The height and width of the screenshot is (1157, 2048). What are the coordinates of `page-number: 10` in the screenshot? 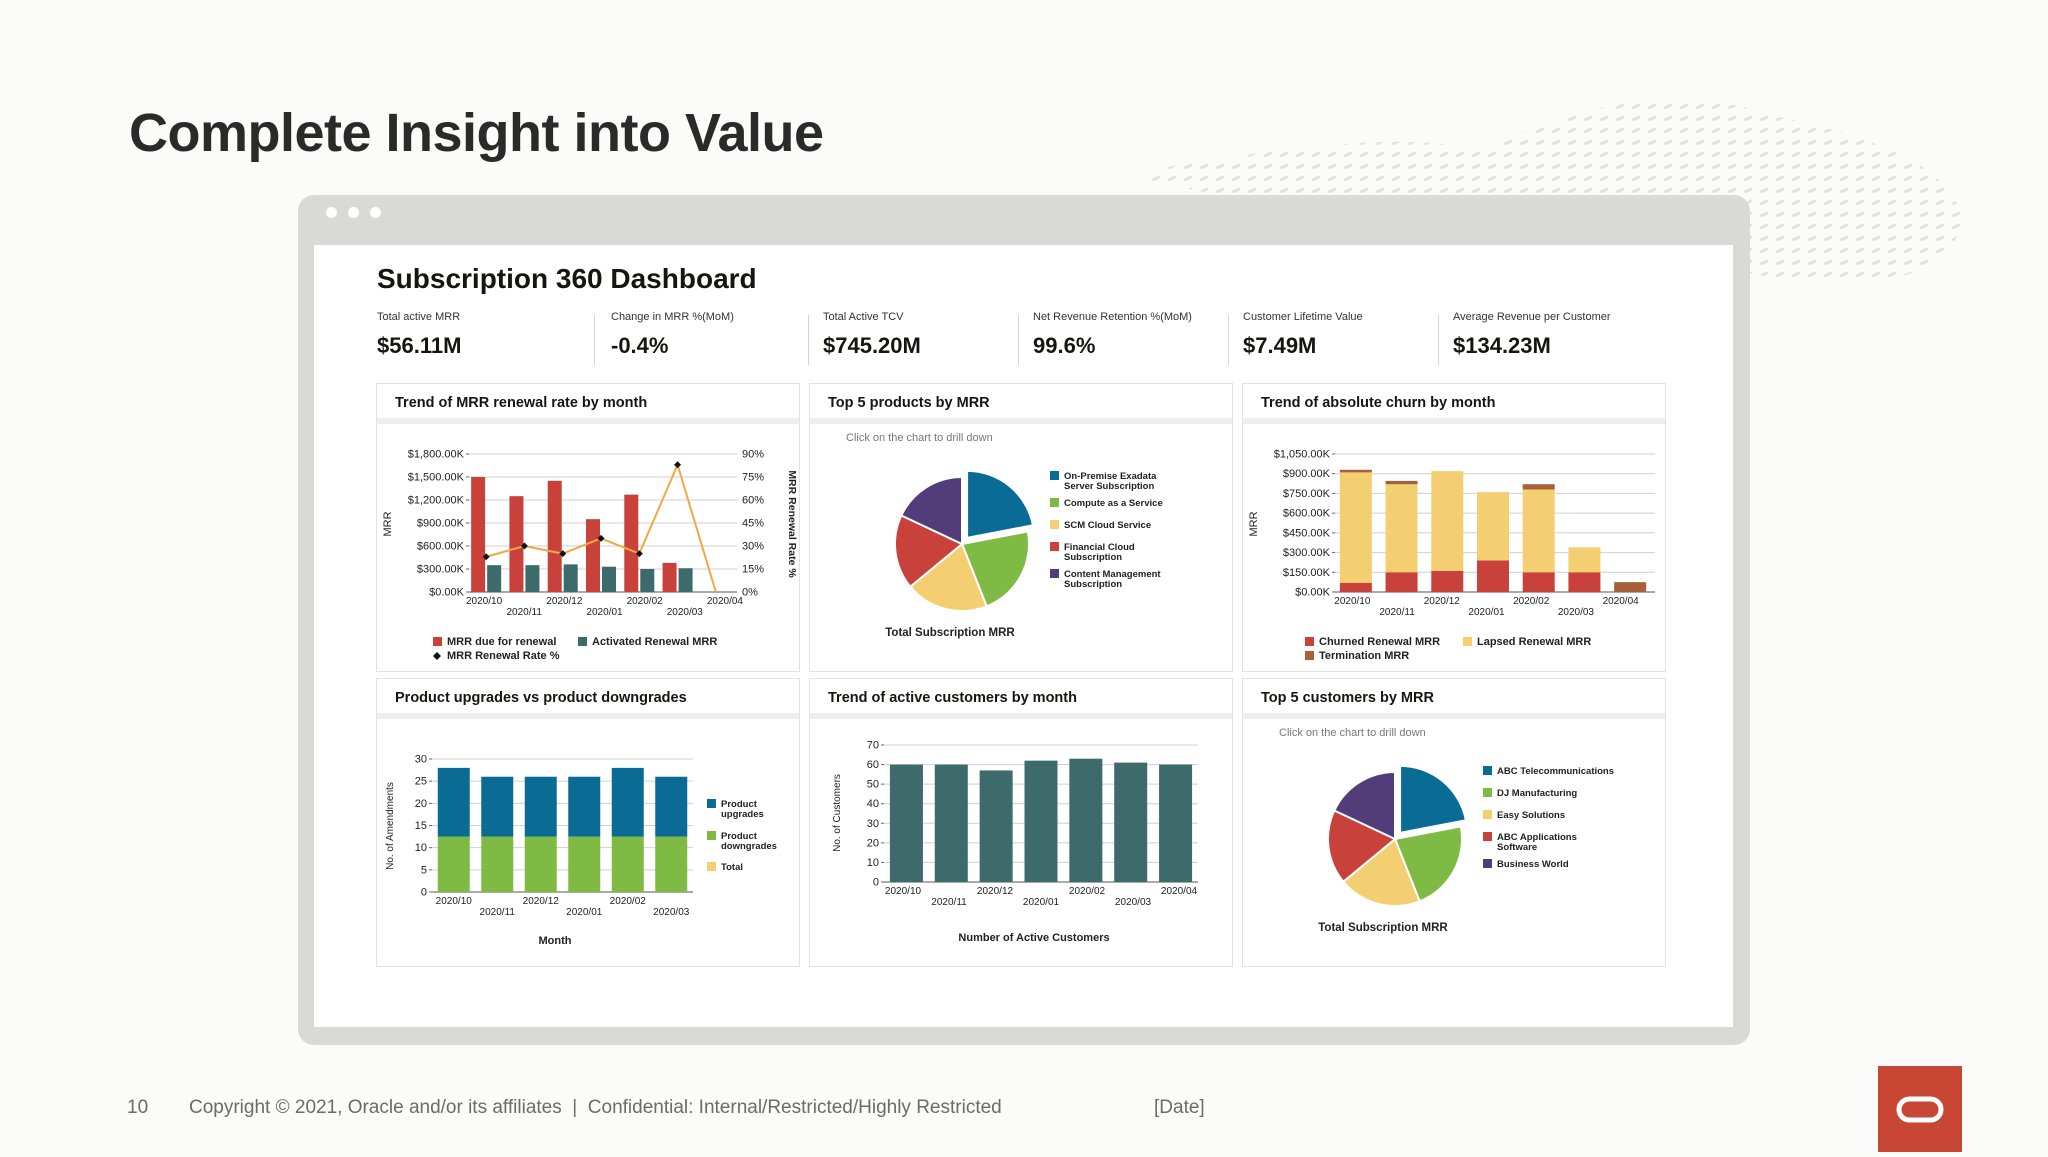 It's located at (138, 1107).